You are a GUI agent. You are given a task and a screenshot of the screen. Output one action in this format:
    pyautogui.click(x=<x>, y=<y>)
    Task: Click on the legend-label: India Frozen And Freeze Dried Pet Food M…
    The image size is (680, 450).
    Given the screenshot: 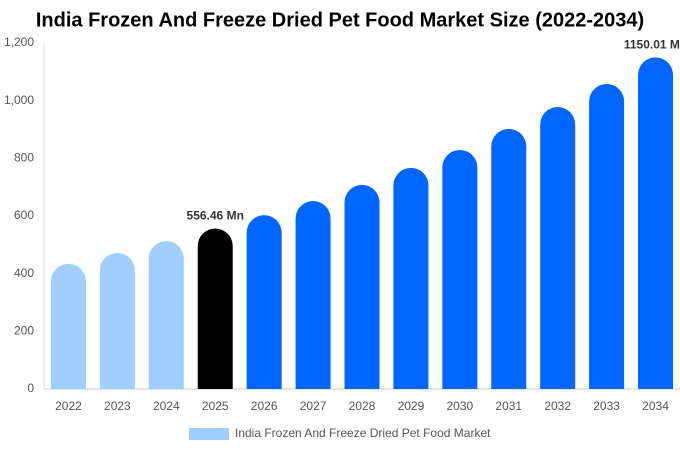 What is the action you would take?
    pyautogui.click(x=363, y=433)
    